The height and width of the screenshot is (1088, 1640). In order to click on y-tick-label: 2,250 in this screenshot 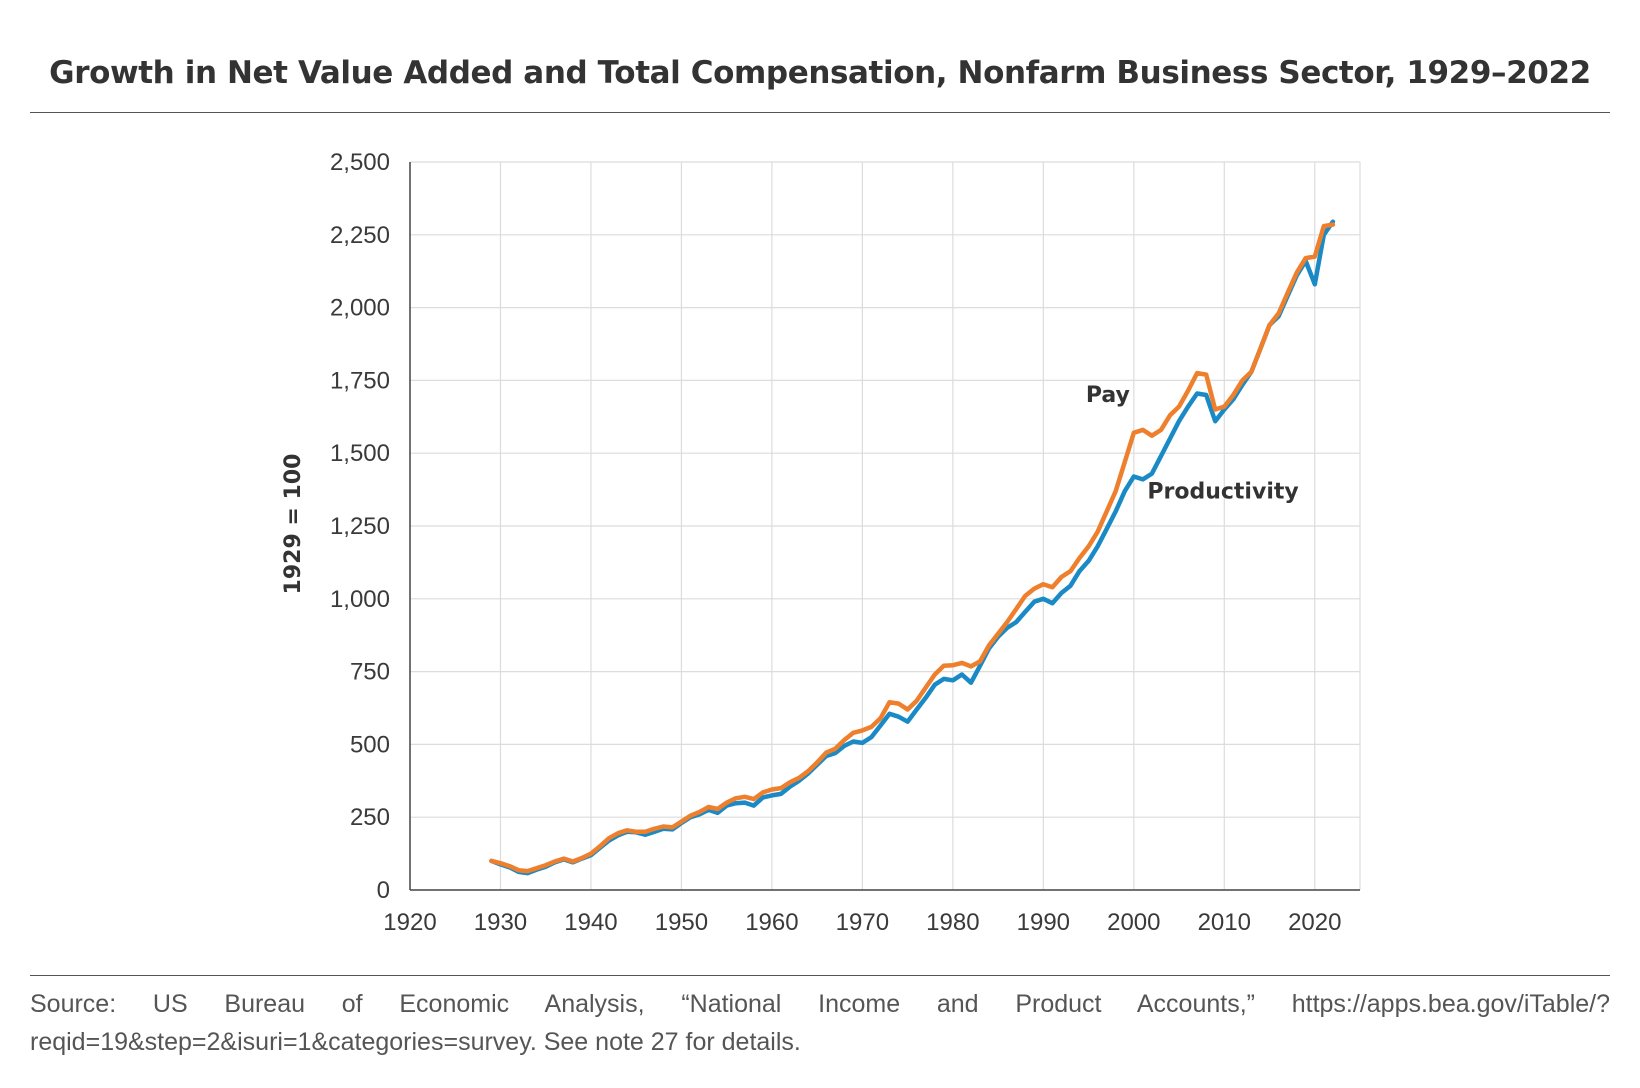, I will do `click(360, 235)`.